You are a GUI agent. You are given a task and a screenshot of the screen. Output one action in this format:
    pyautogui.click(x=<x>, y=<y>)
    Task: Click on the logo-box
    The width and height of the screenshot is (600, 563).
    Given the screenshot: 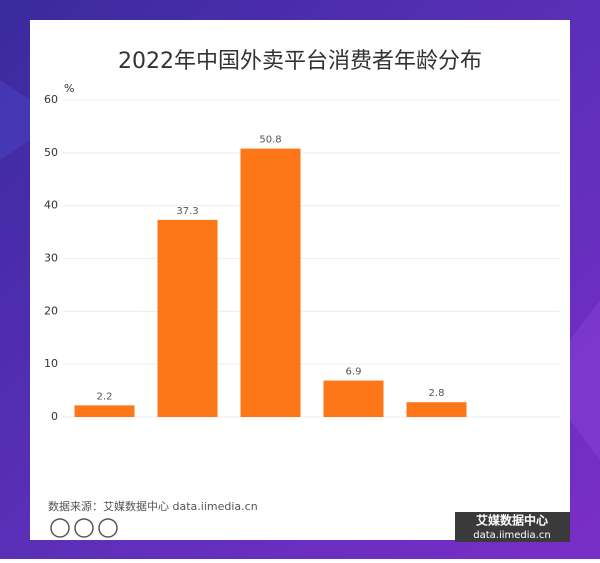 What is the action you would take?
    pyautogui.click(x=512, y=527)
    